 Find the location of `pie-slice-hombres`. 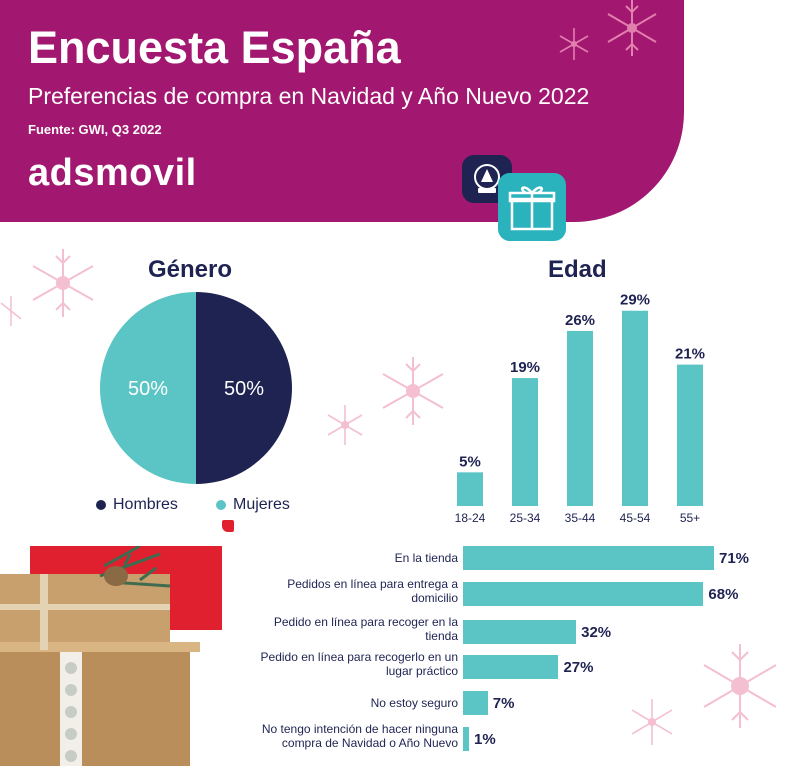

pie-slice-hombres is located at coordinates (244, 388).